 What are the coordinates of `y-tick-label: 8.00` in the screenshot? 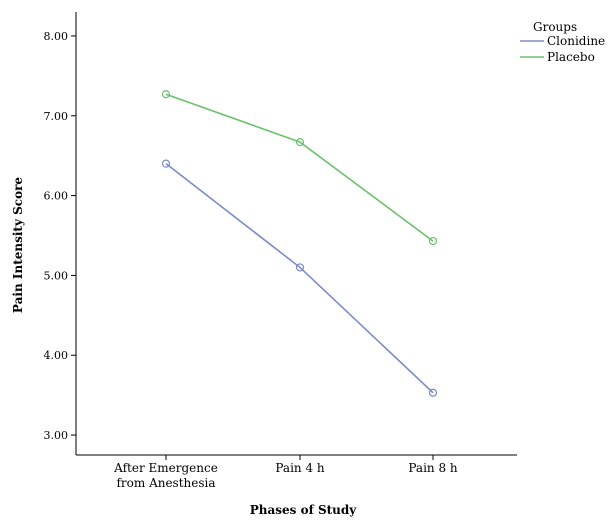 It's located at (56, 36).